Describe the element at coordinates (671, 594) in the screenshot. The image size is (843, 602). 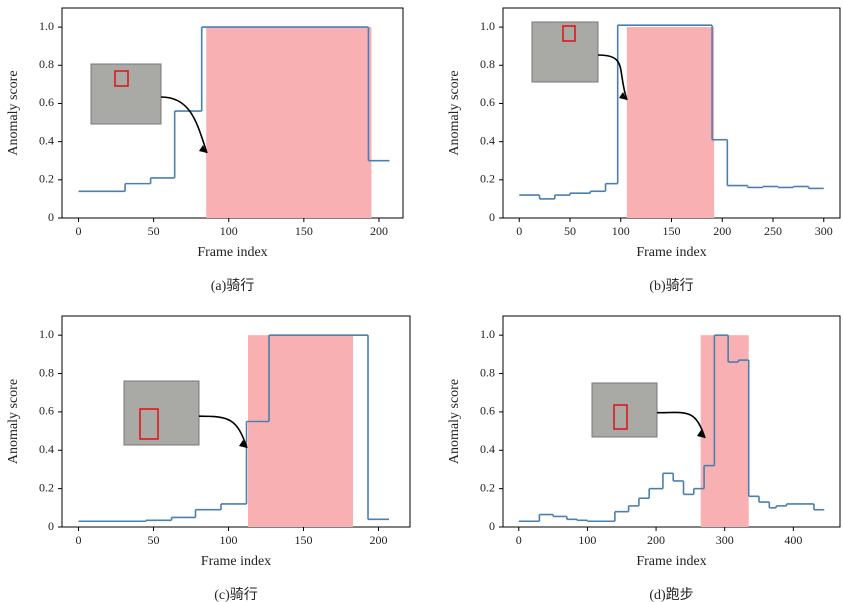
I see `caption: (d)跑步` at that location.